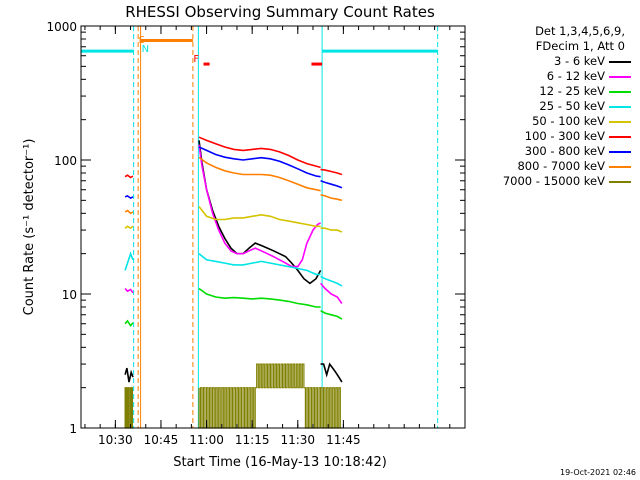  I want to click on series-12-25-kev, so click(233, 307).